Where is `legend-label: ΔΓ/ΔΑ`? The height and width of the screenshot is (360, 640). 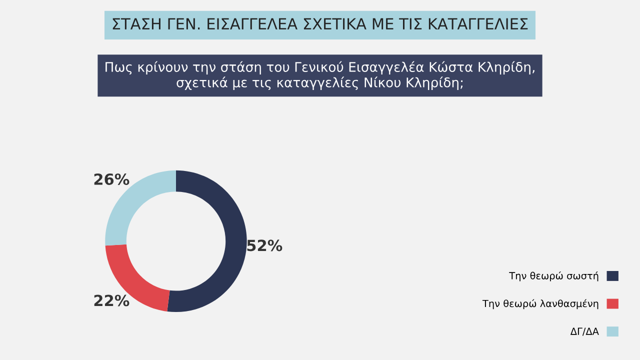
legend-label: ΔΓ/ΔΑ is located at coordinates (584, 332).